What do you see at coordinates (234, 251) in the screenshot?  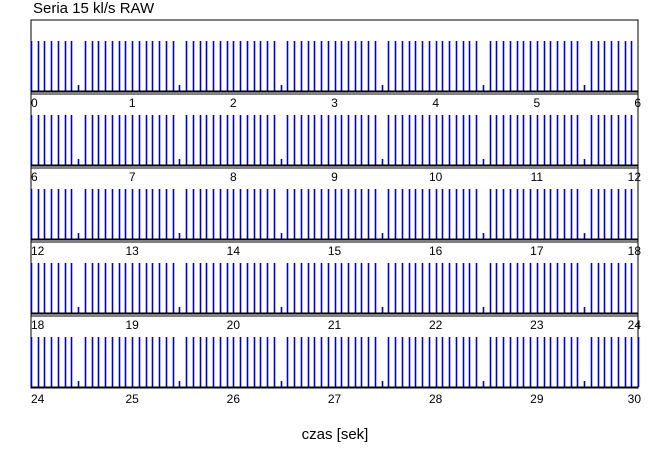 I see `tick-label: 14` at bounding box center [234, 251].